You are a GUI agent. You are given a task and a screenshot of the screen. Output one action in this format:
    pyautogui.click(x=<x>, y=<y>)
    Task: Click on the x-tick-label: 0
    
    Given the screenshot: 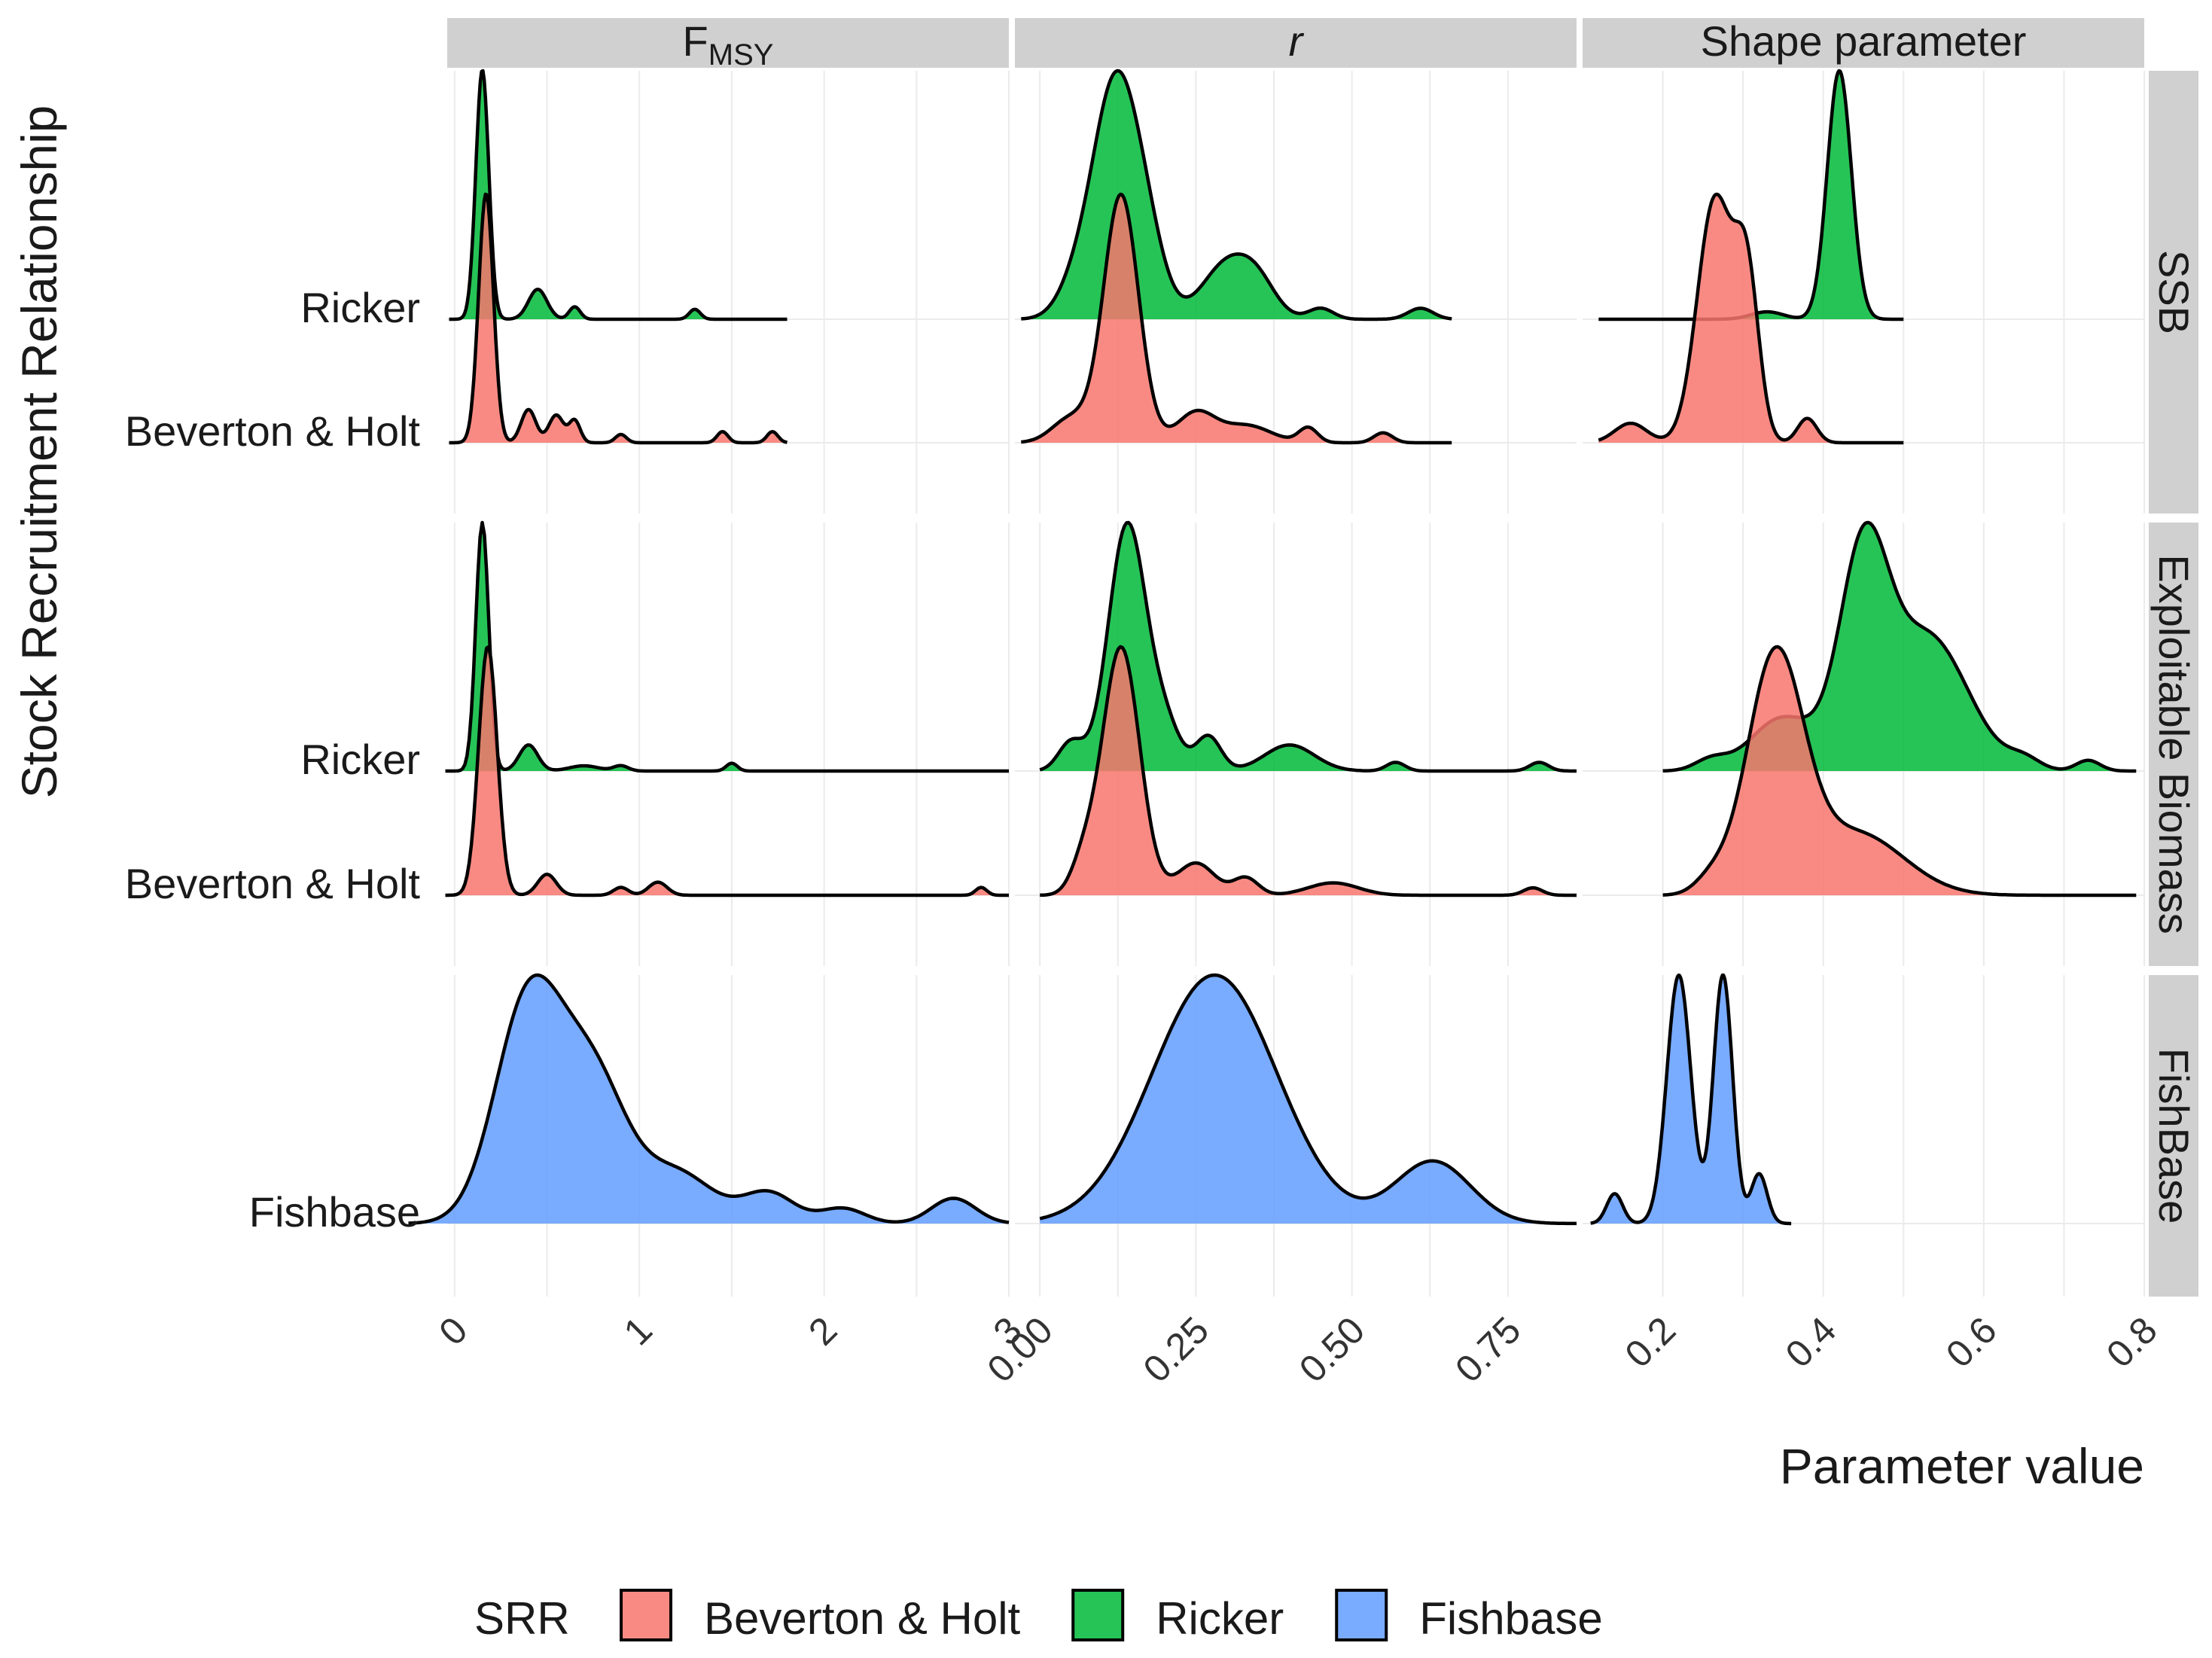 What is the action you would take?
    pyautogui.click(x=453, y=1331)
    